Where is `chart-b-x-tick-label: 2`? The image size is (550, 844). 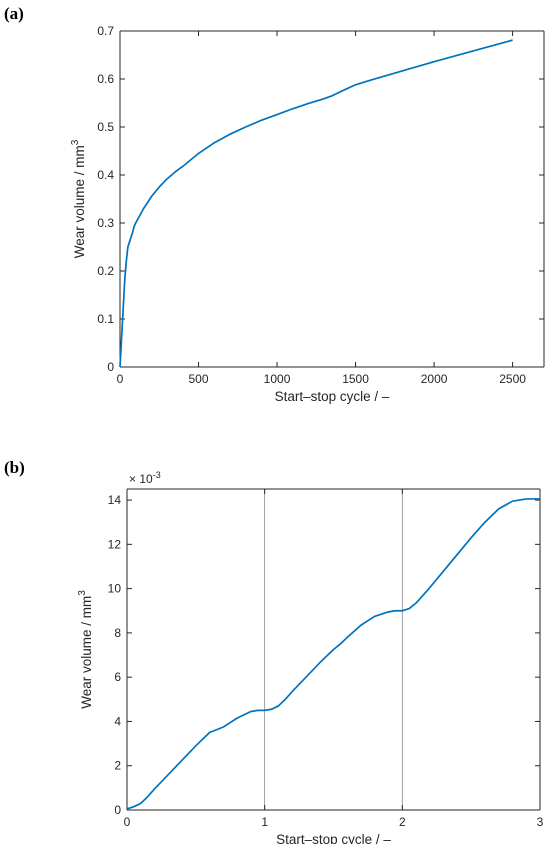 chart-b-x-tick-label: 2 is located at coordinates (402, 822).